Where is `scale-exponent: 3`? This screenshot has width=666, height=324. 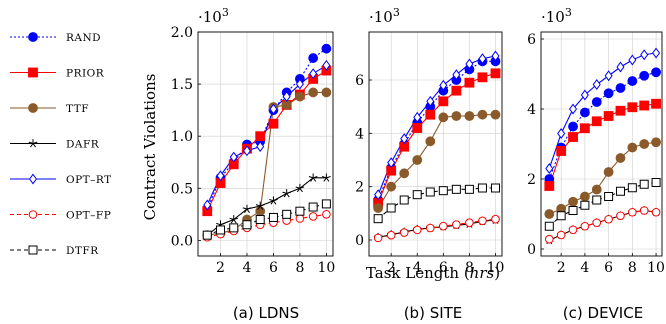
scale-exponent: 3 is located at coordinates (225, 12).